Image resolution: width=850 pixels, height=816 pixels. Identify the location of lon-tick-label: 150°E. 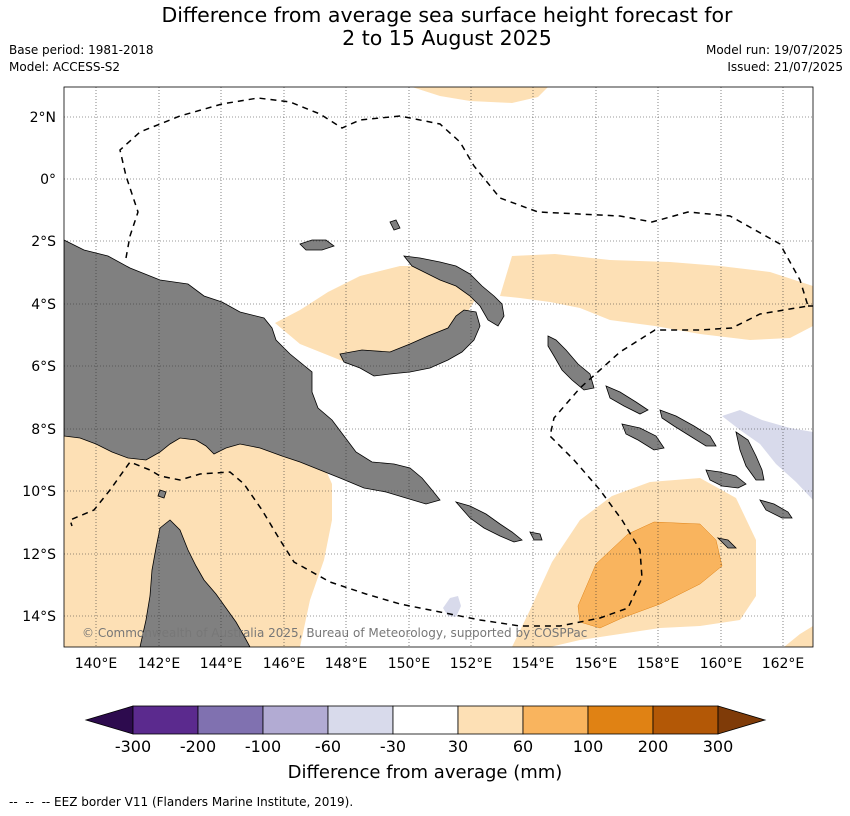
(409, 664).